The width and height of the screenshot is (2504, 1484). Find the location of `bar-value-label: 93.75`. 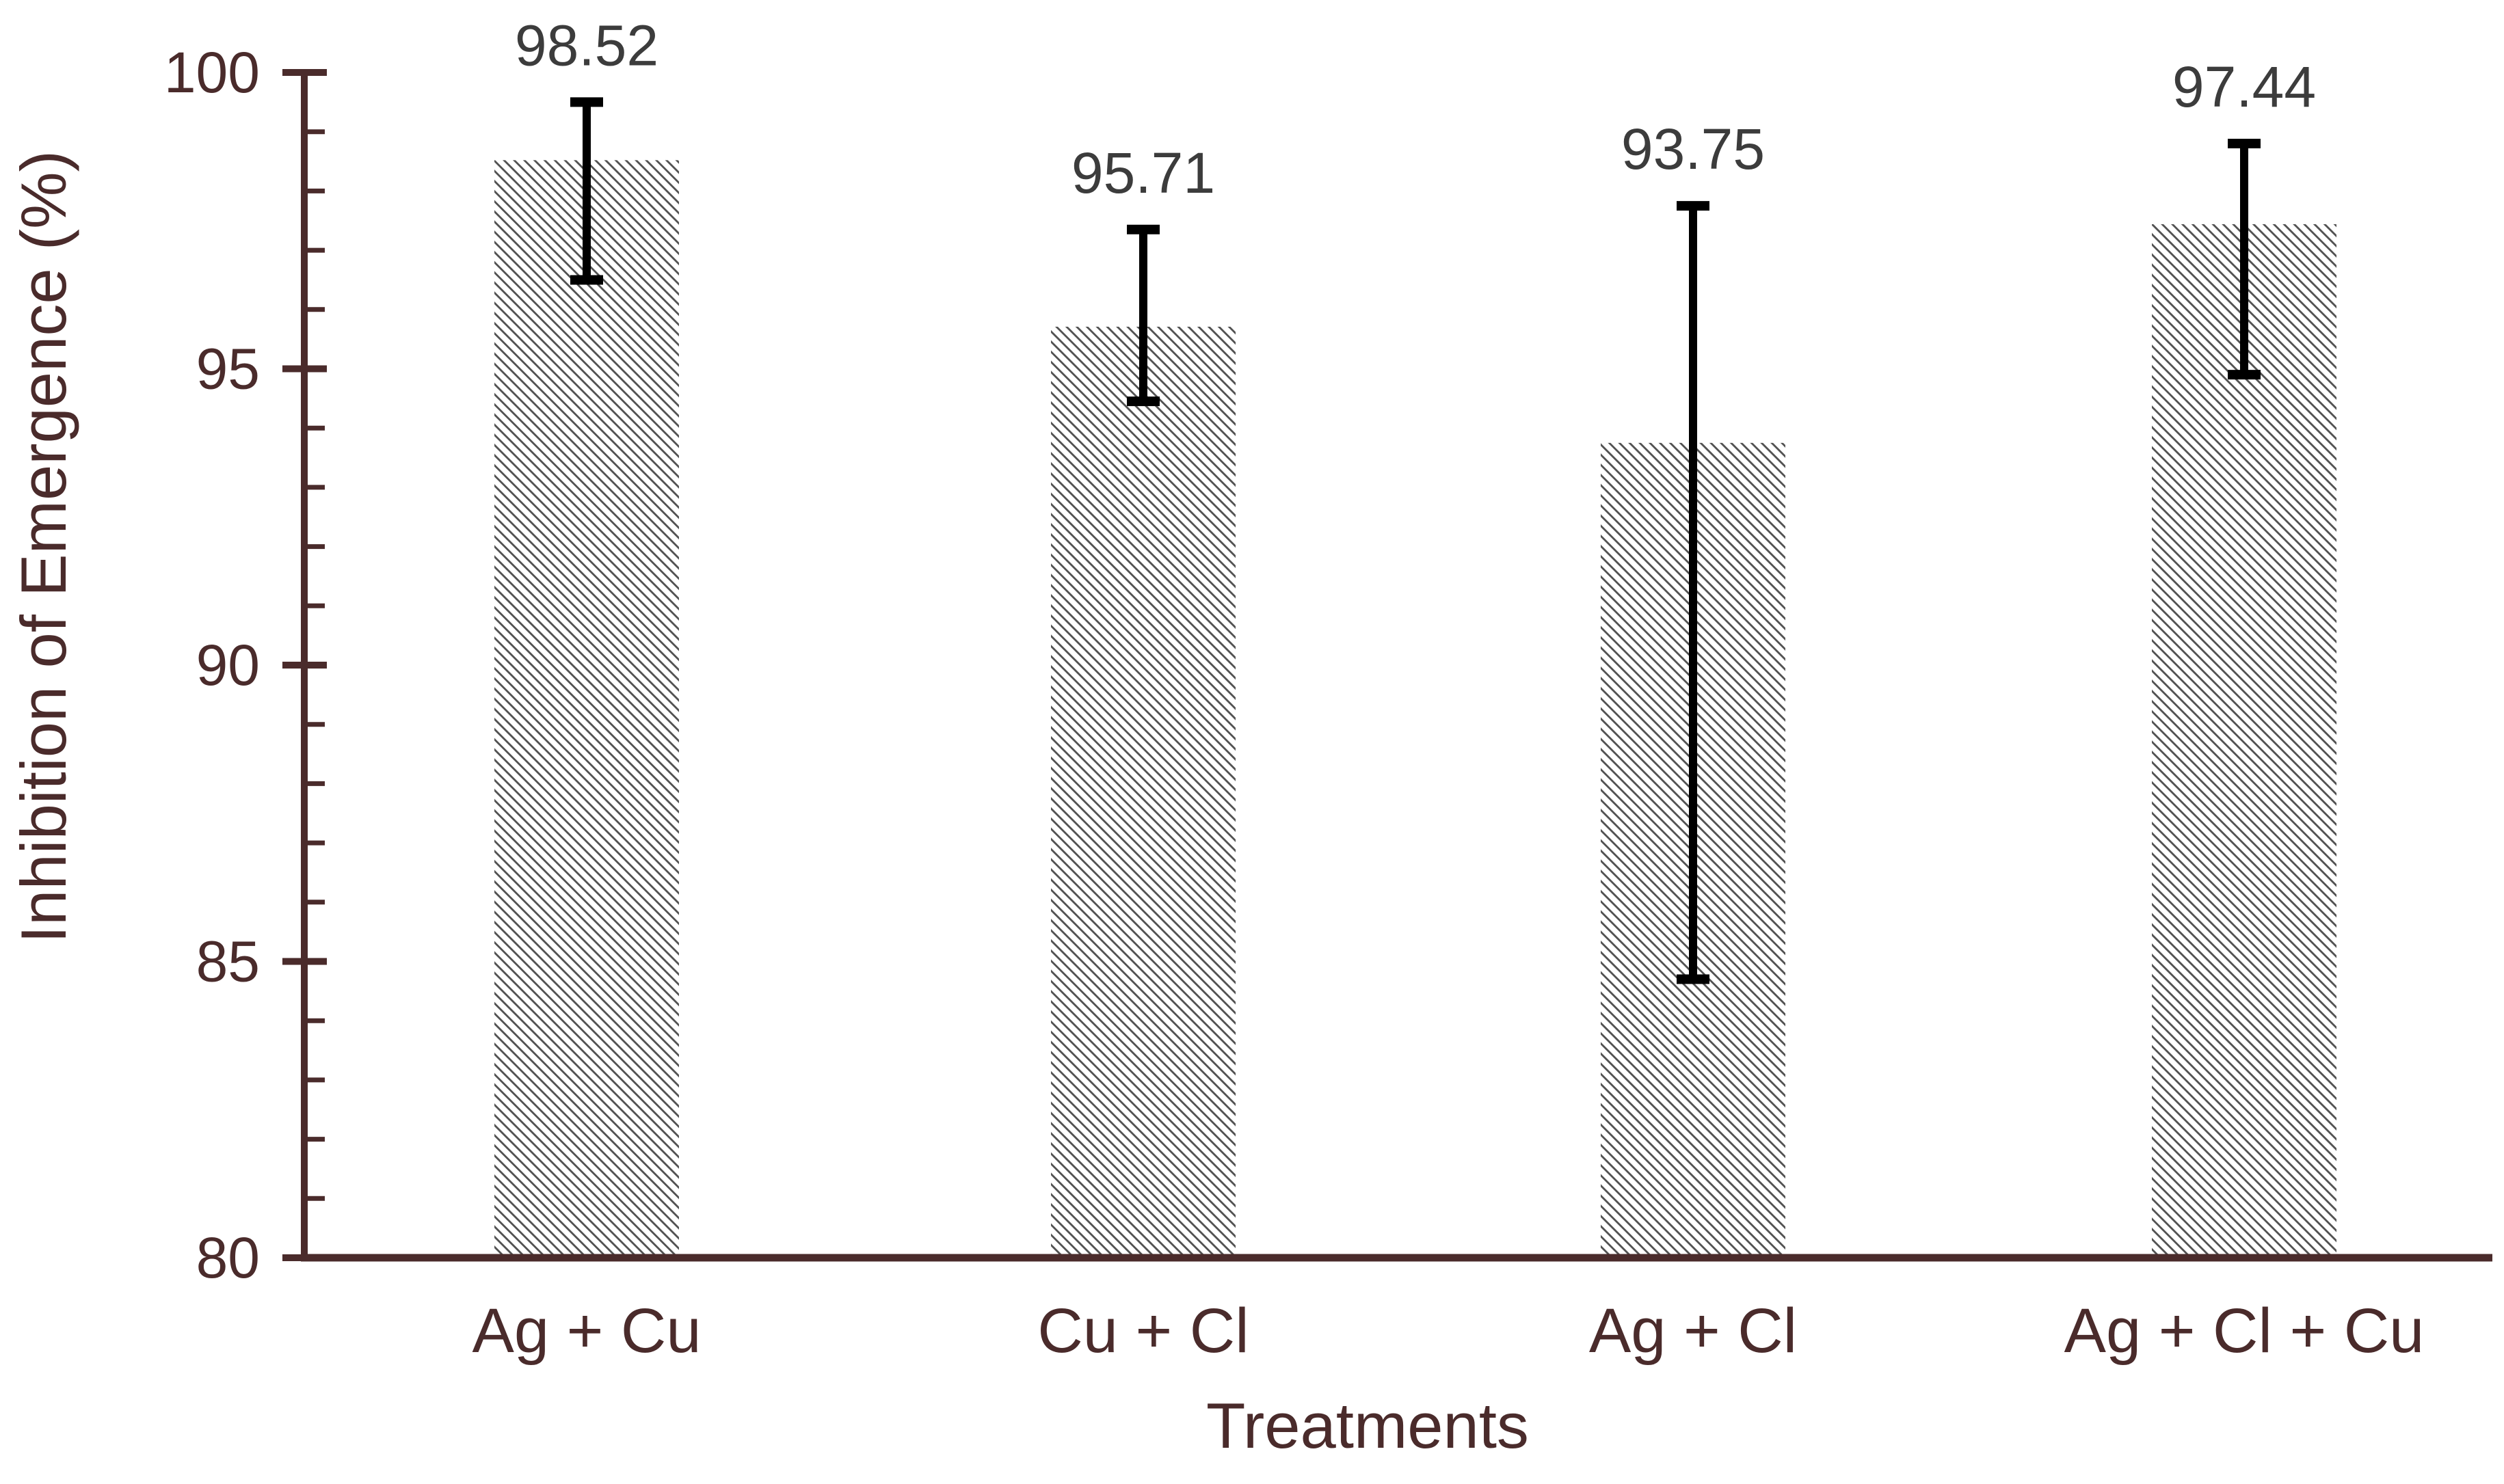

bar-value-label: 93.75 is located at coordinates (1693, 149).